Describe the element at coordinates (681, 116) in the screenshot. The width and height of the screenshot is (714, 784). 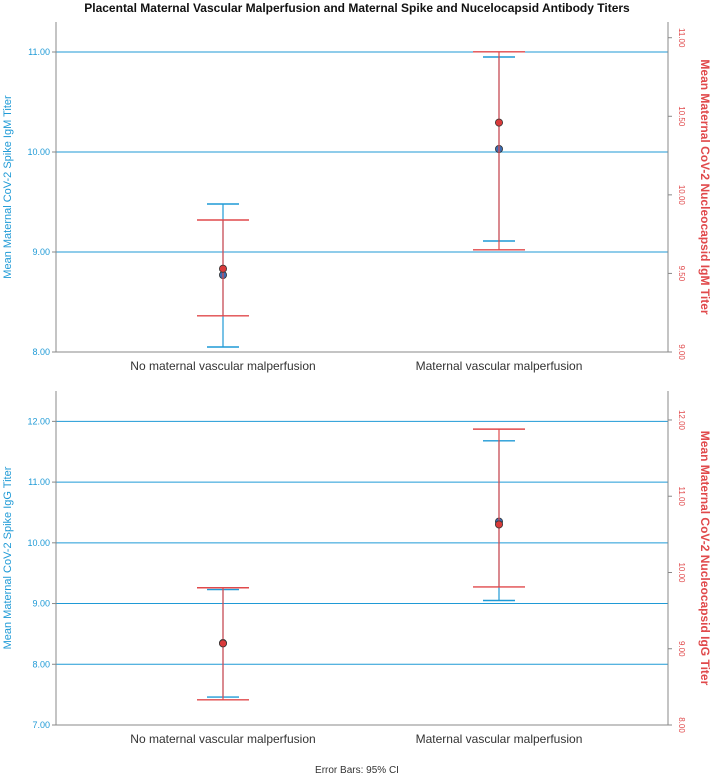
I see `right-tick-label: 10.50` at that location.